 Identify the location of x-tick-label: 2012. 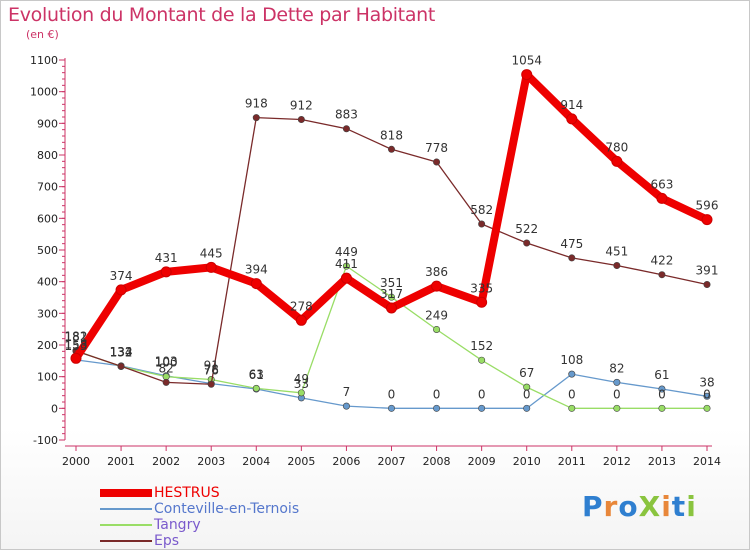
(617, 461).